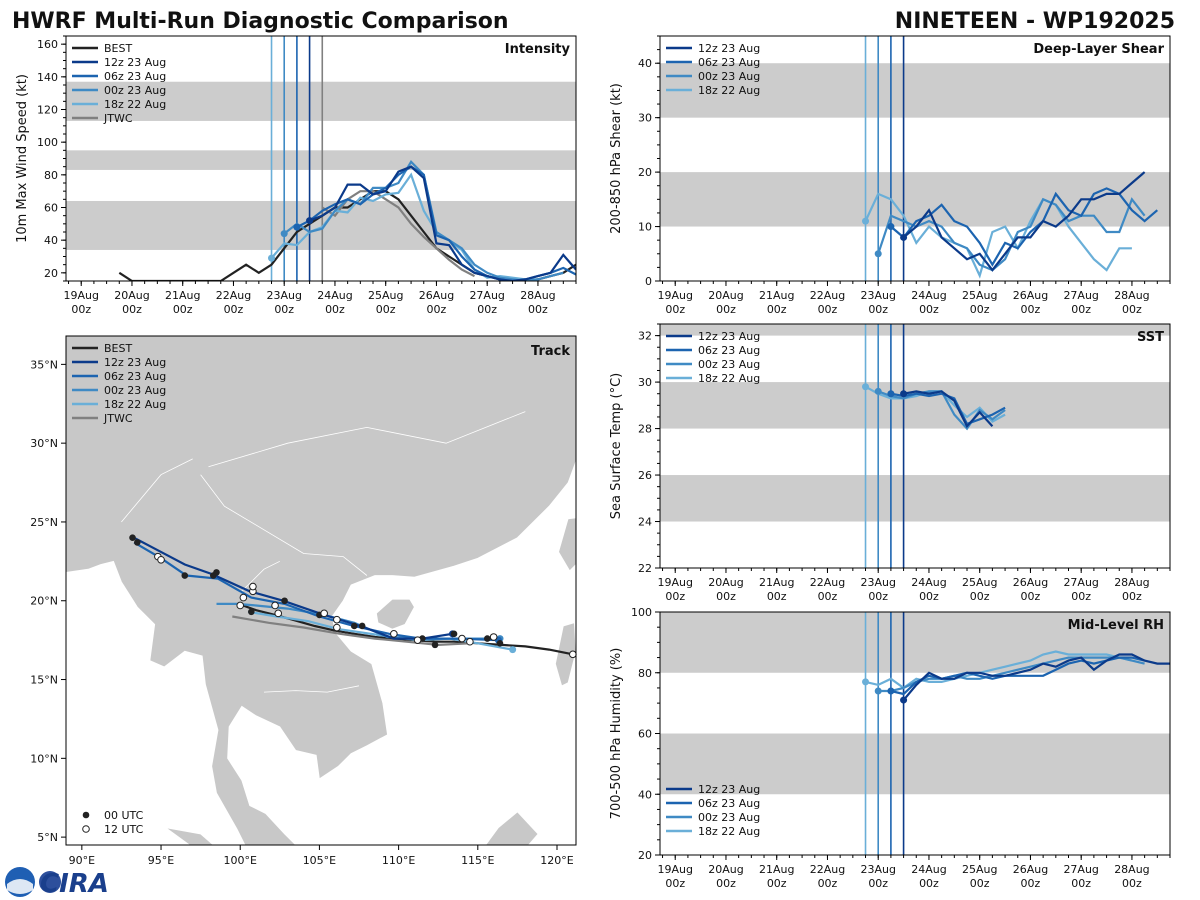  I want to click on rh-xtick-label: 28Aug, so click(1131, 869).